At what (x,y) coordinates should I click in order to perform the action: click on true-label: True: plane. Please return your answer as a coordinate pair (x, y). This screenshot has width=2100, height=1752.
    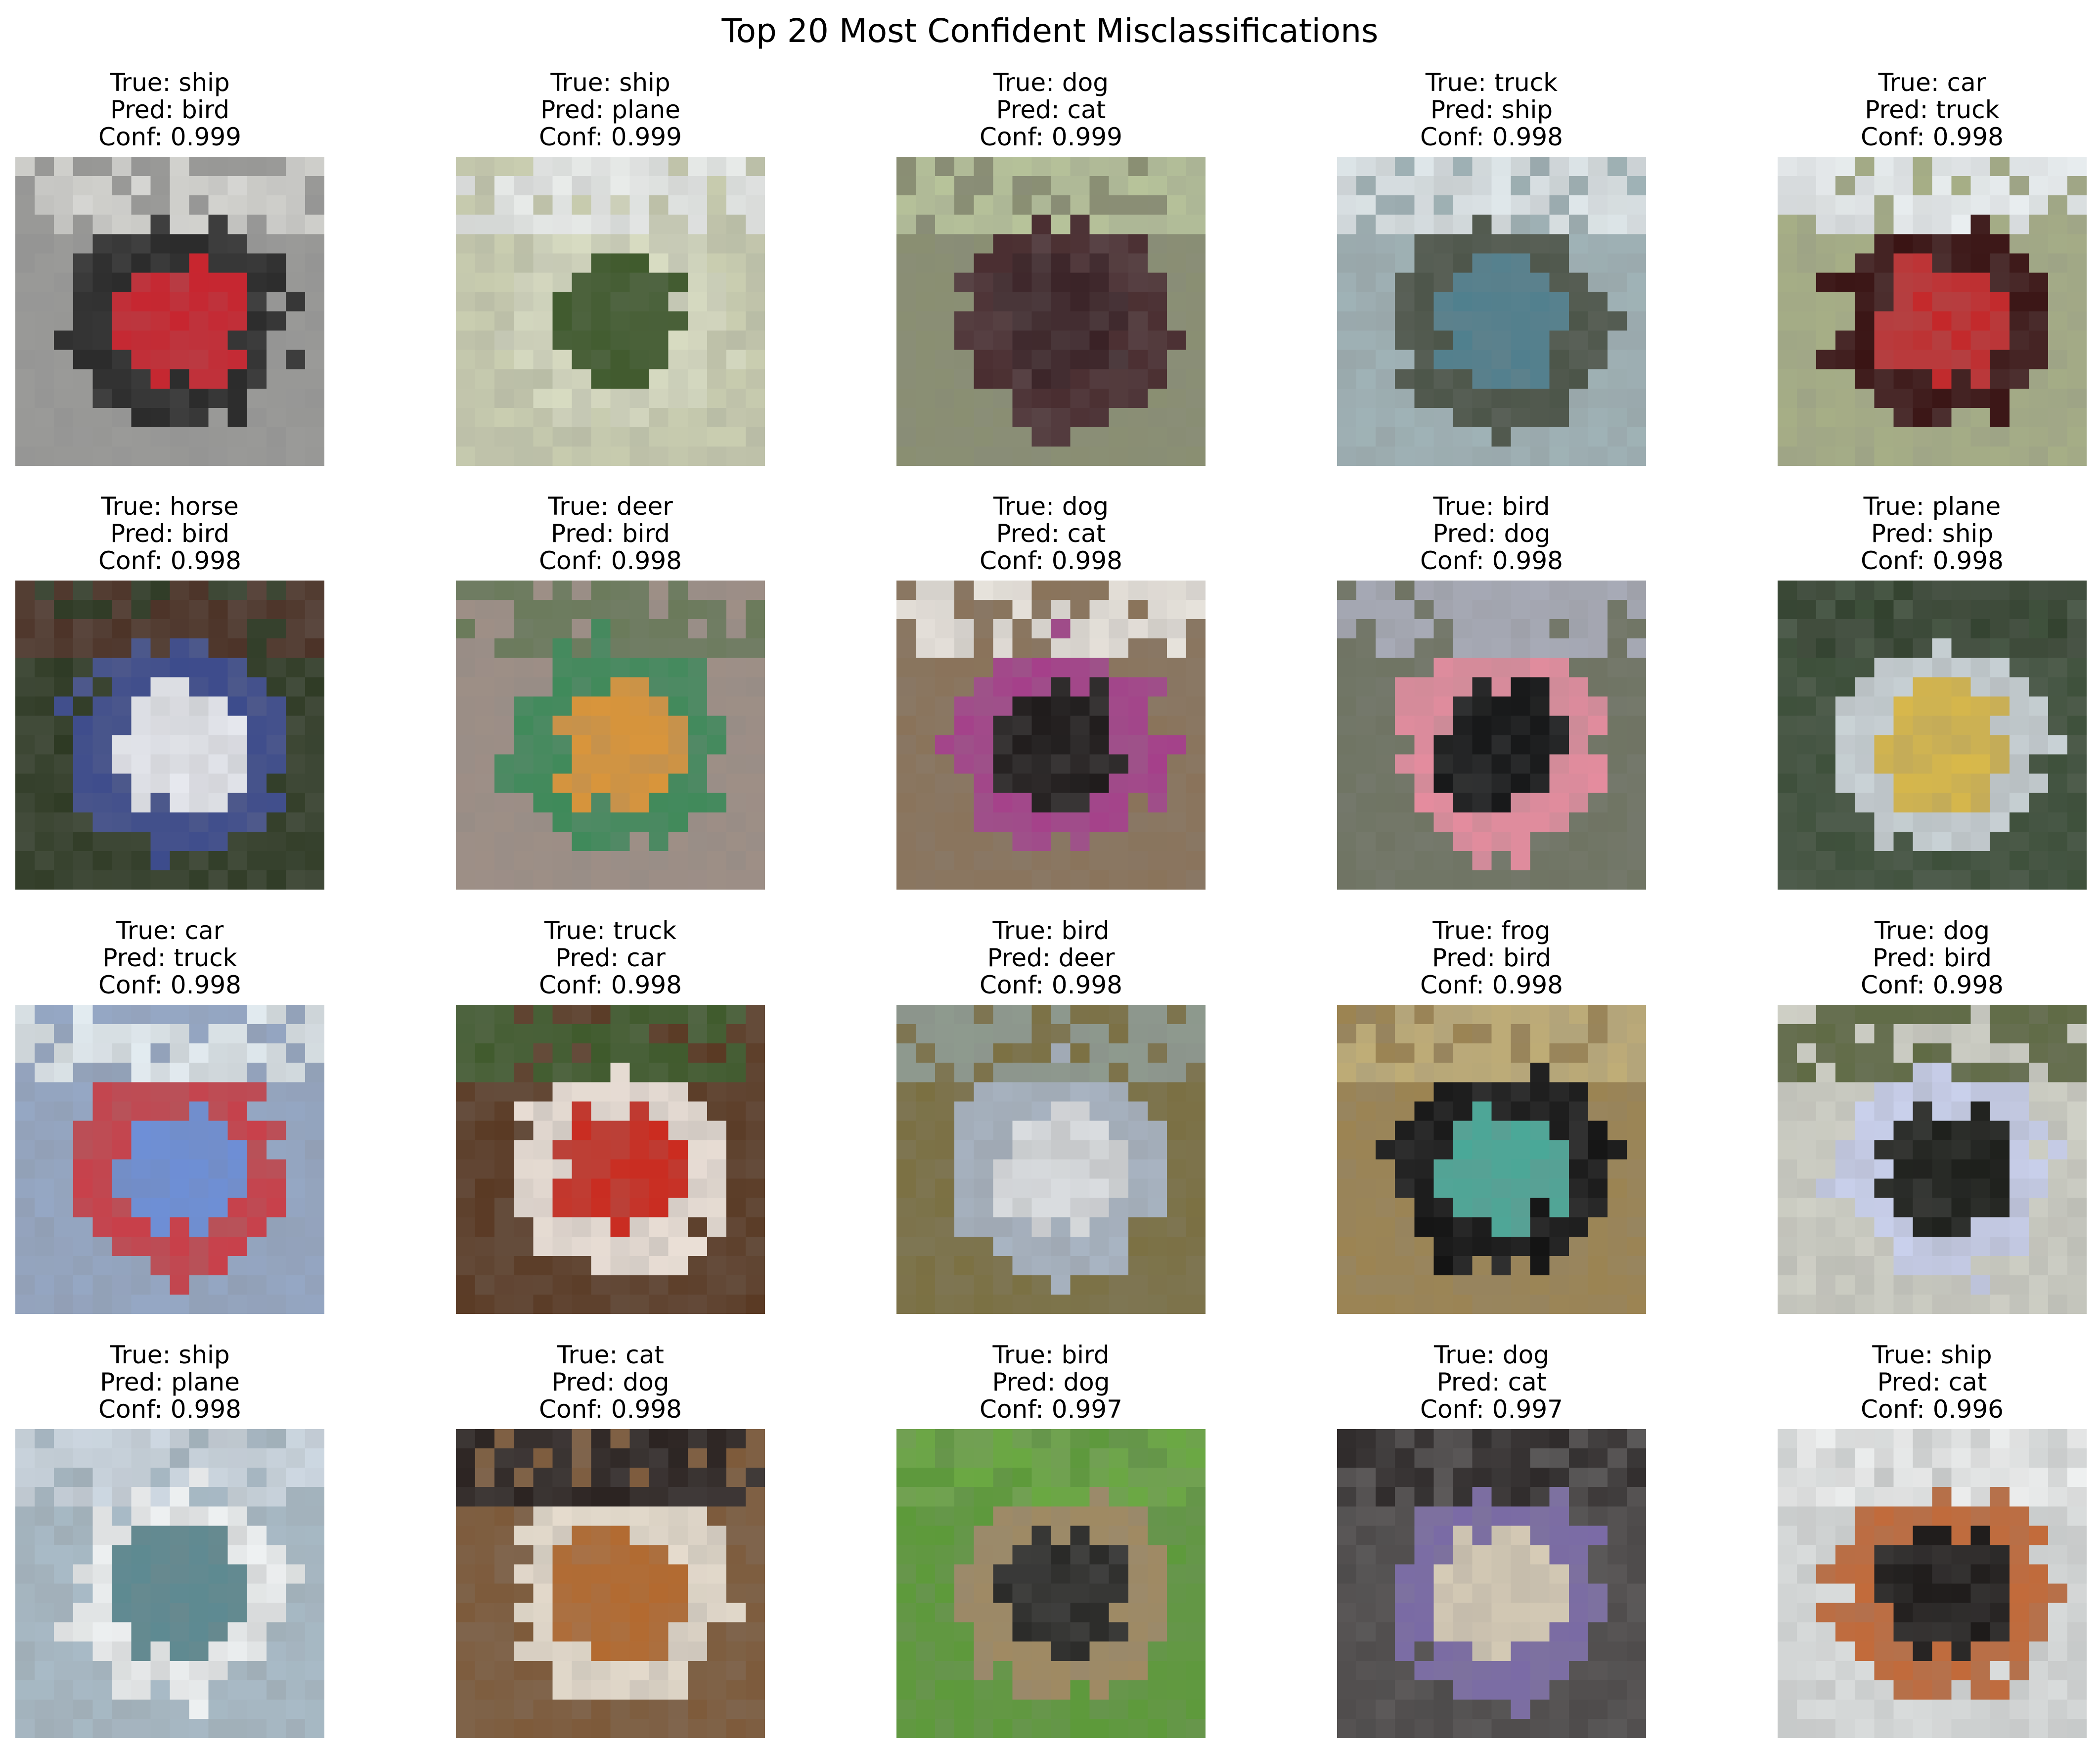
    Looking at the image, I should click on (1932, 506).